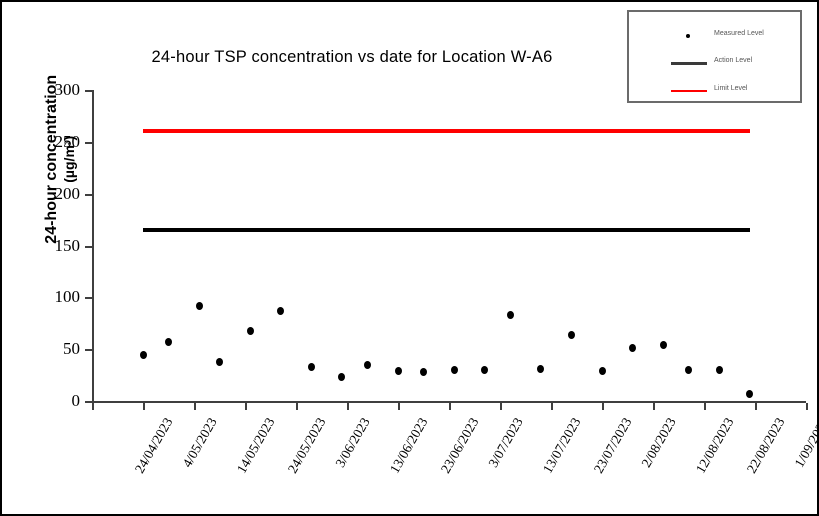 This screenshot has height=516, width=819. What do you see at coordinates (805, 442) in the screenshot?
I see `x-tick-label: 1/09/2023` at bounding box center [805, 442].